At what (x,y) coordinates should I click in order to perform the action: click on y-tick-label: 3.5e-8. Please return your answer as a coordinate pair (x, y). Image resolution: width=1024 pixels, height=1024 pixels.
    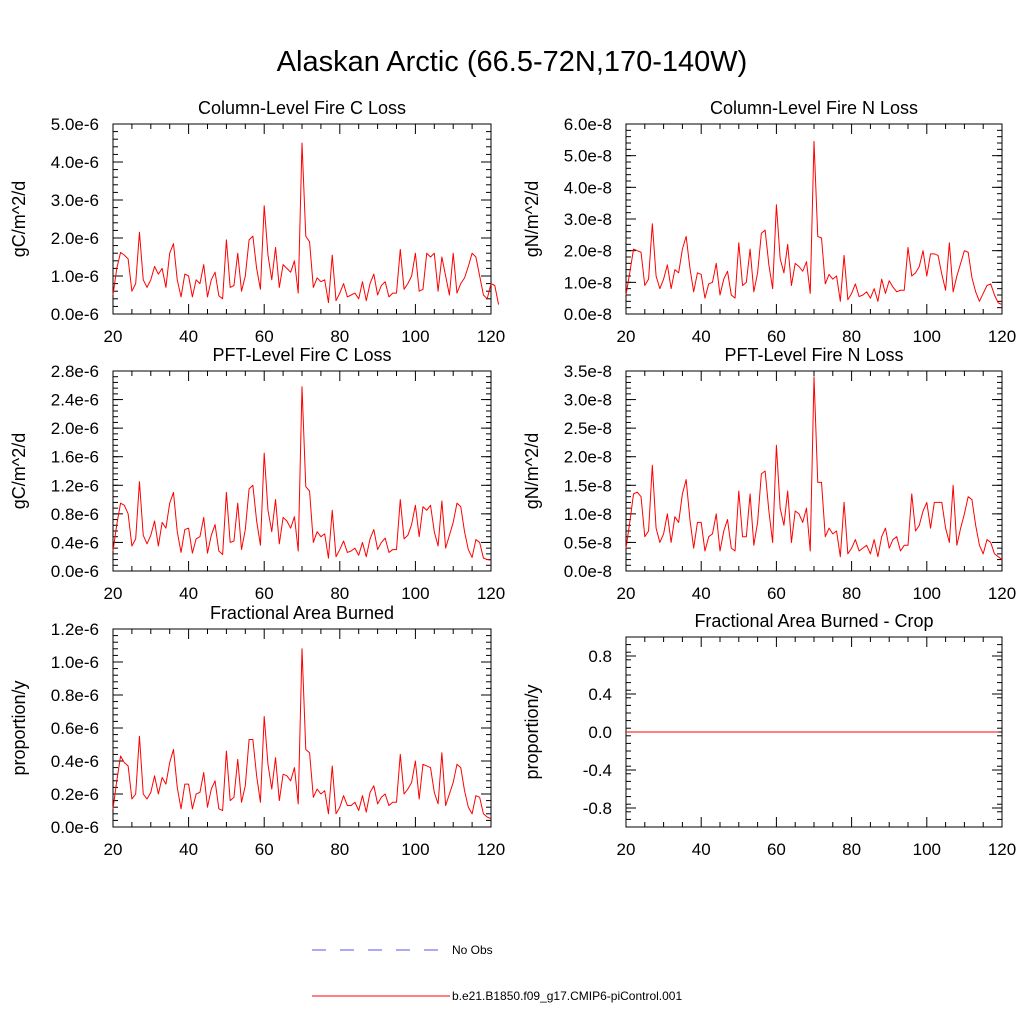
    Looking at the image, I should click on (588, 371).